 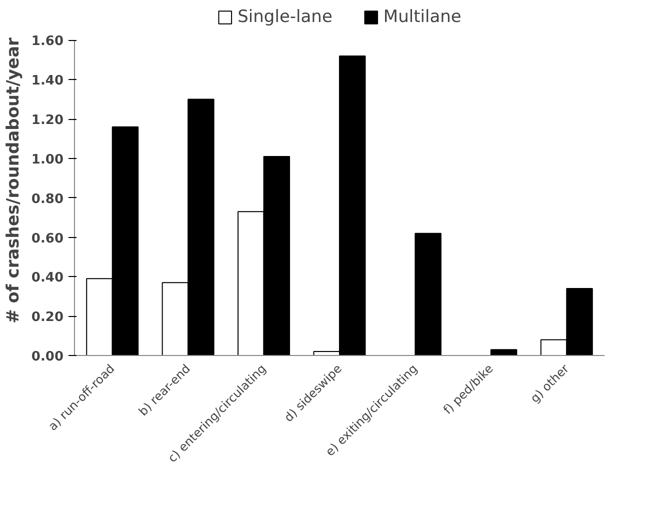 What do you see at coordinates (47, 278) in the screenshot?
I see `y-tick-label: 0.40` at bounding box center [47, 278].